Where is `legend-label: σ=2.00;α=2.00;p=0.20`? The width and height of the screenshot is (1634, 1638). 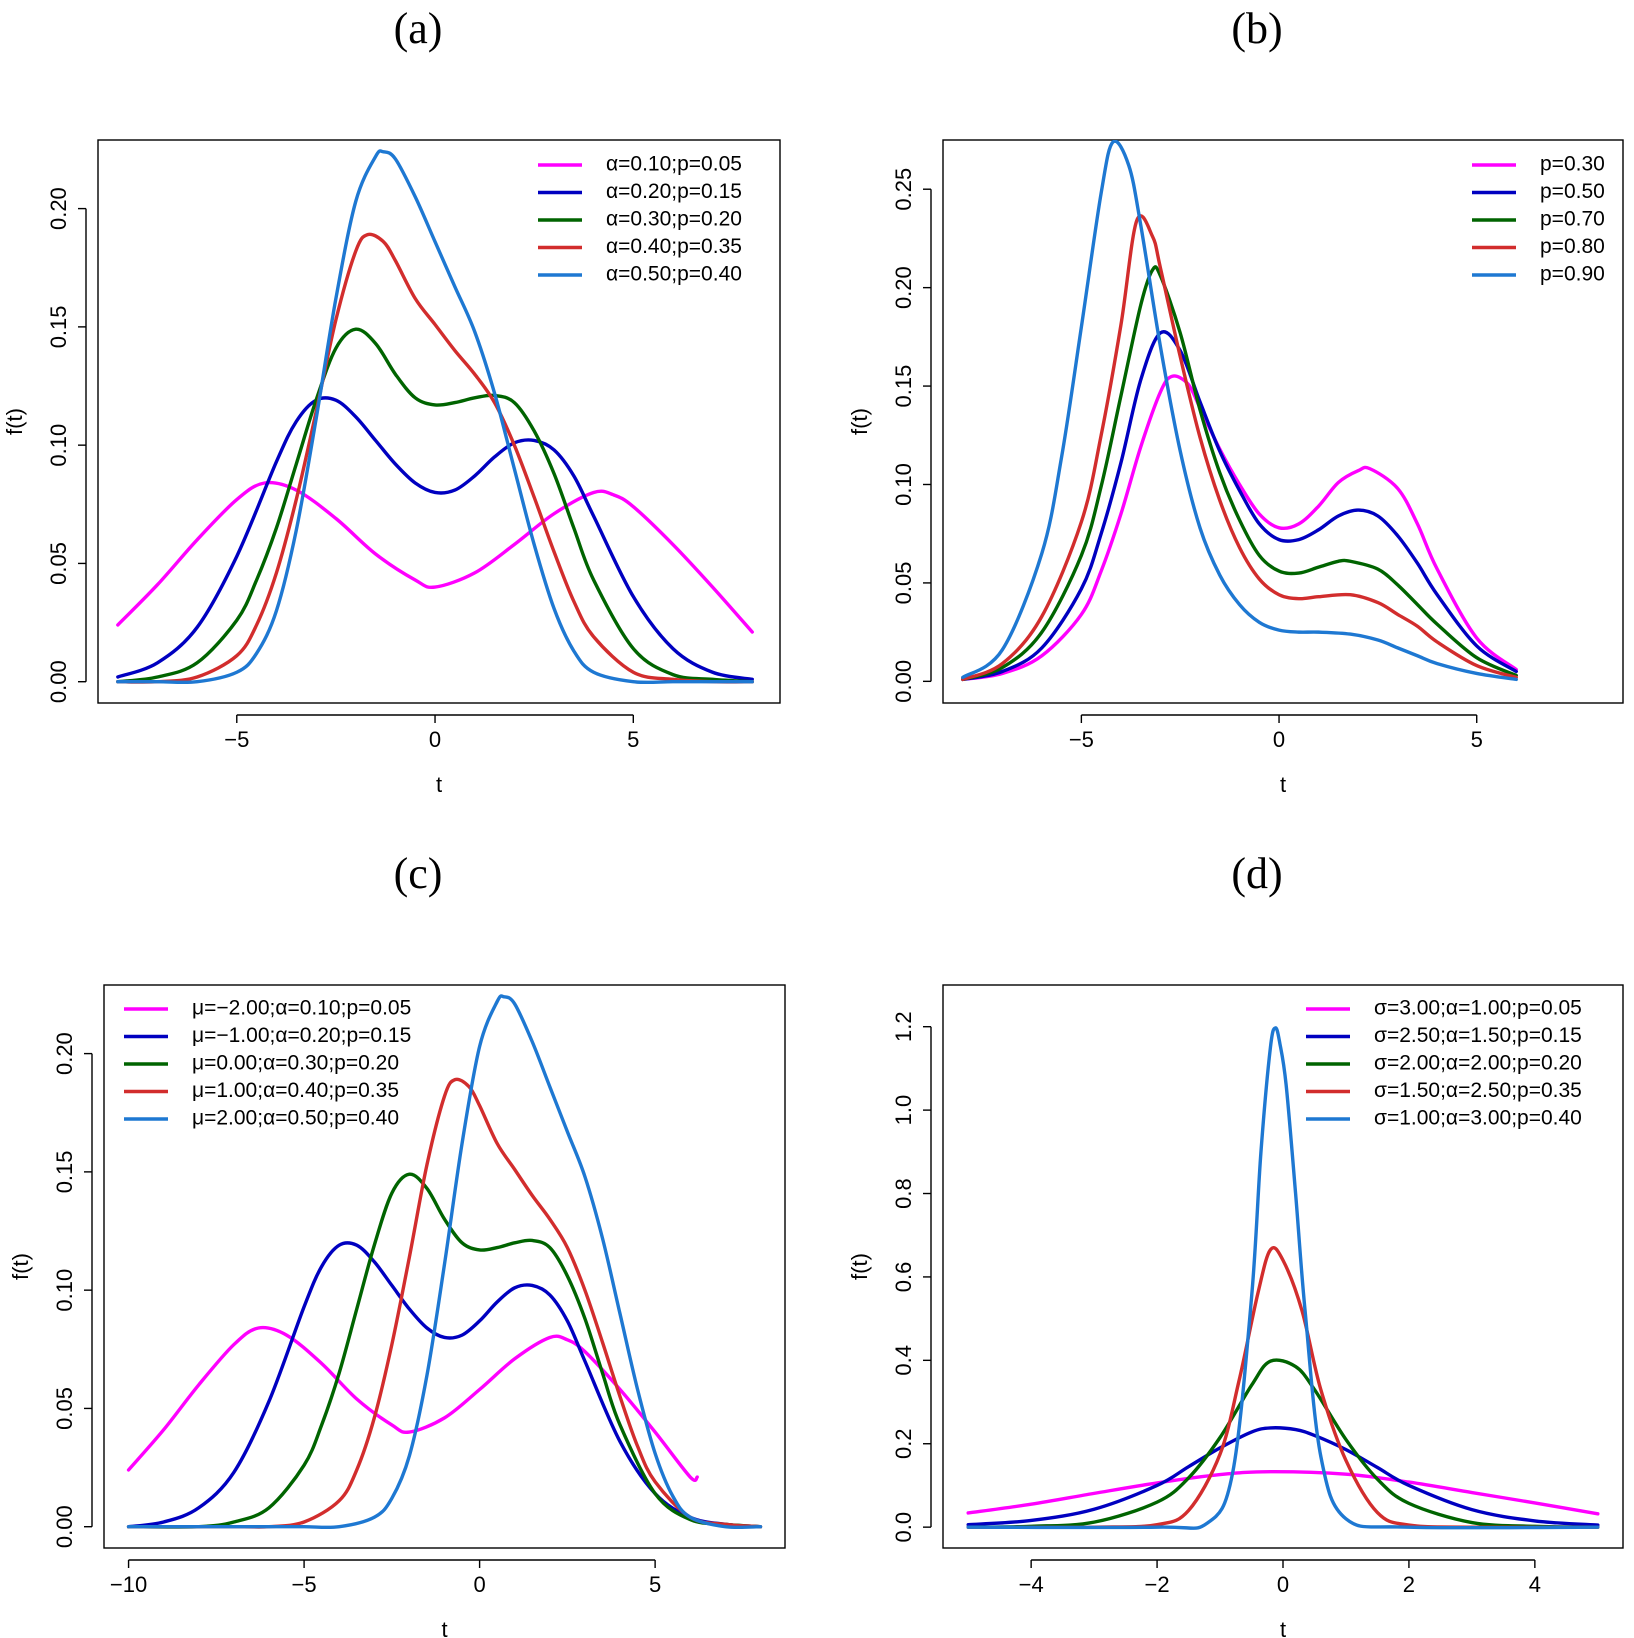
legend-label: σ=2.00;α=2.00;p=0.20 is located at coordinates (1478, 1063).